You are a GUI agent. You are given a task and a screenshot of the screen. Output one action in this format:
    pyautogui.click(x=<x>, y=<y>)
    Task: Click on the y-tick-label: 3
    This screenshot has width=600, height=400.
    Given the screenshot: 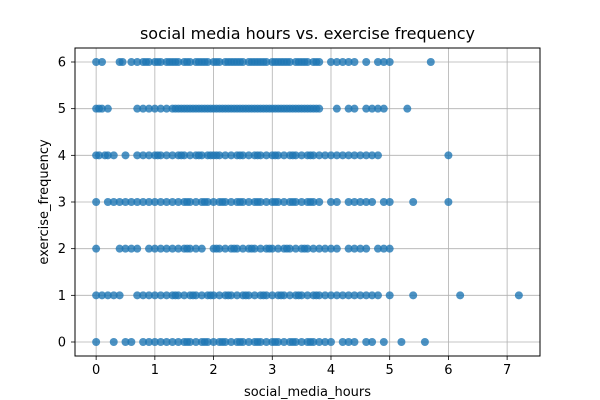 What is the action you would take?
    pyautogui.click(x=62, y=203)
    